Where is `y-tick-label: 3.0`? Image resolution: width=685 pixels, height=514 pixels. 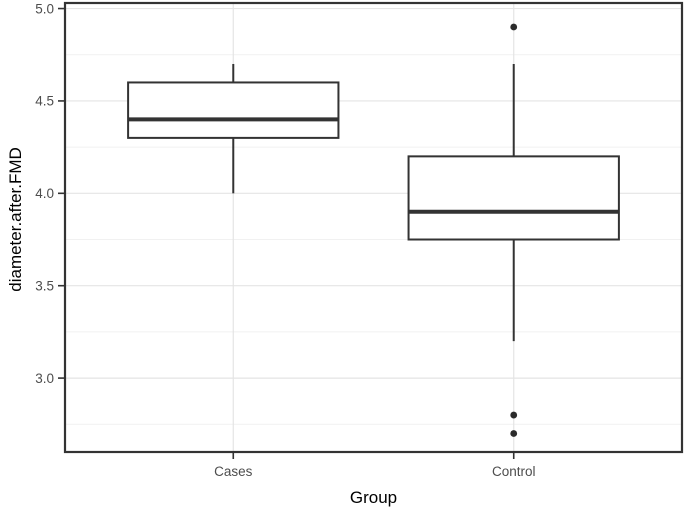 y-tick-label: 3.0 is located at coordinates (44, 378).